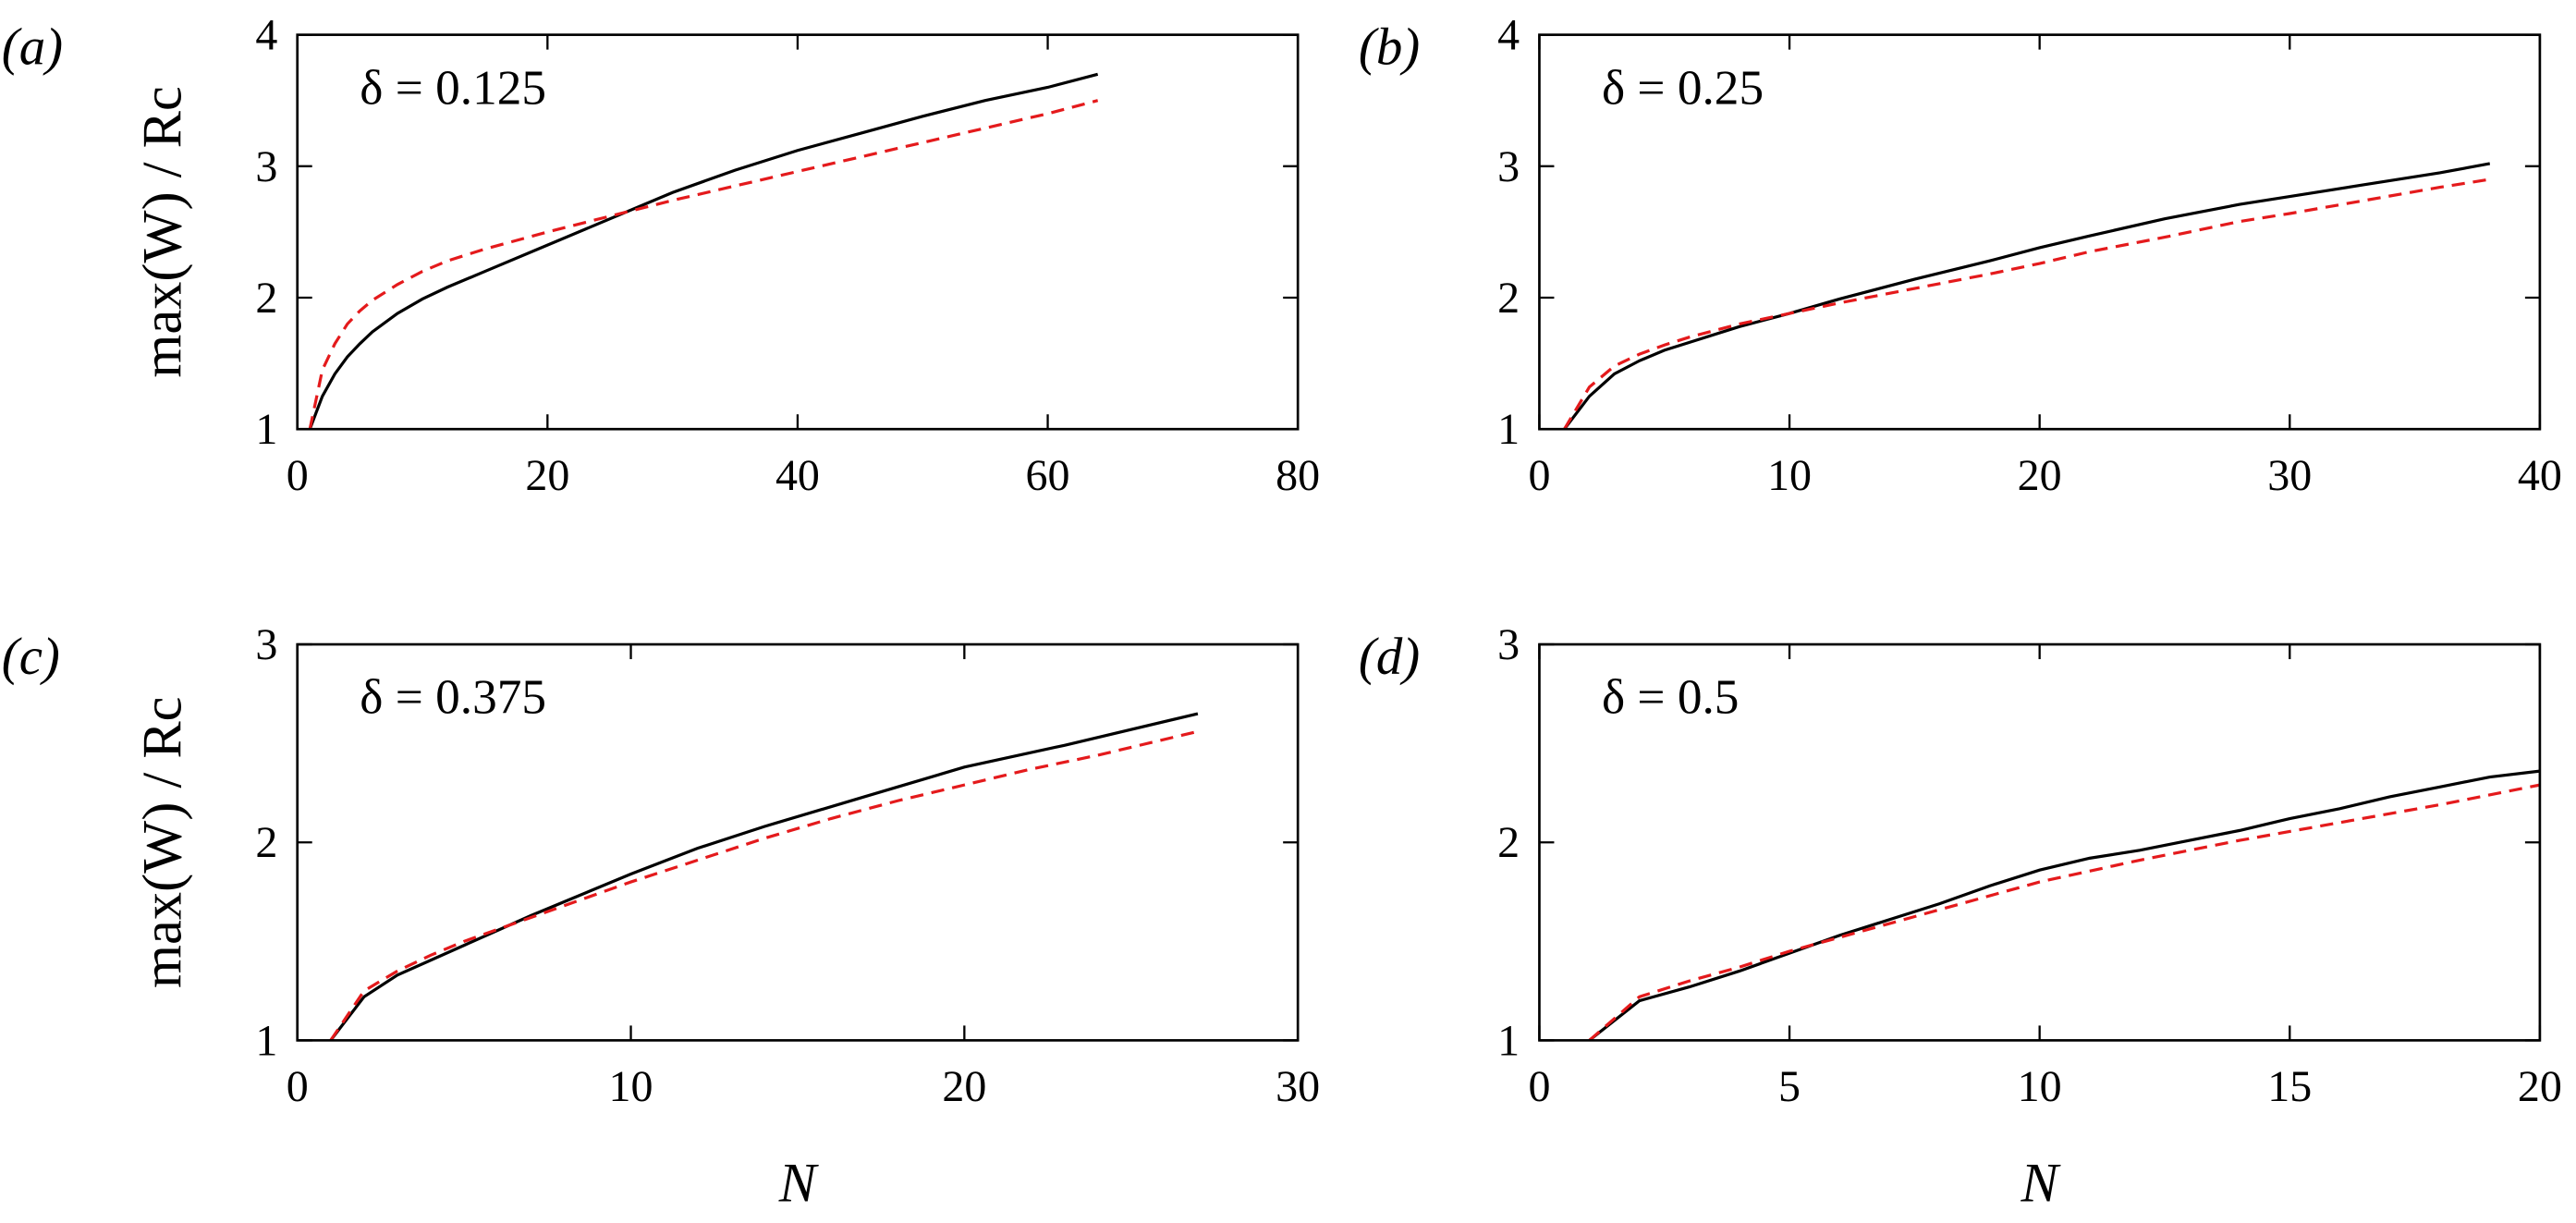  What do you see at coordinates (1670, 697) in the screenshot?
I see `annotation: δ = 0.5` at bounding box center [1670, 697].